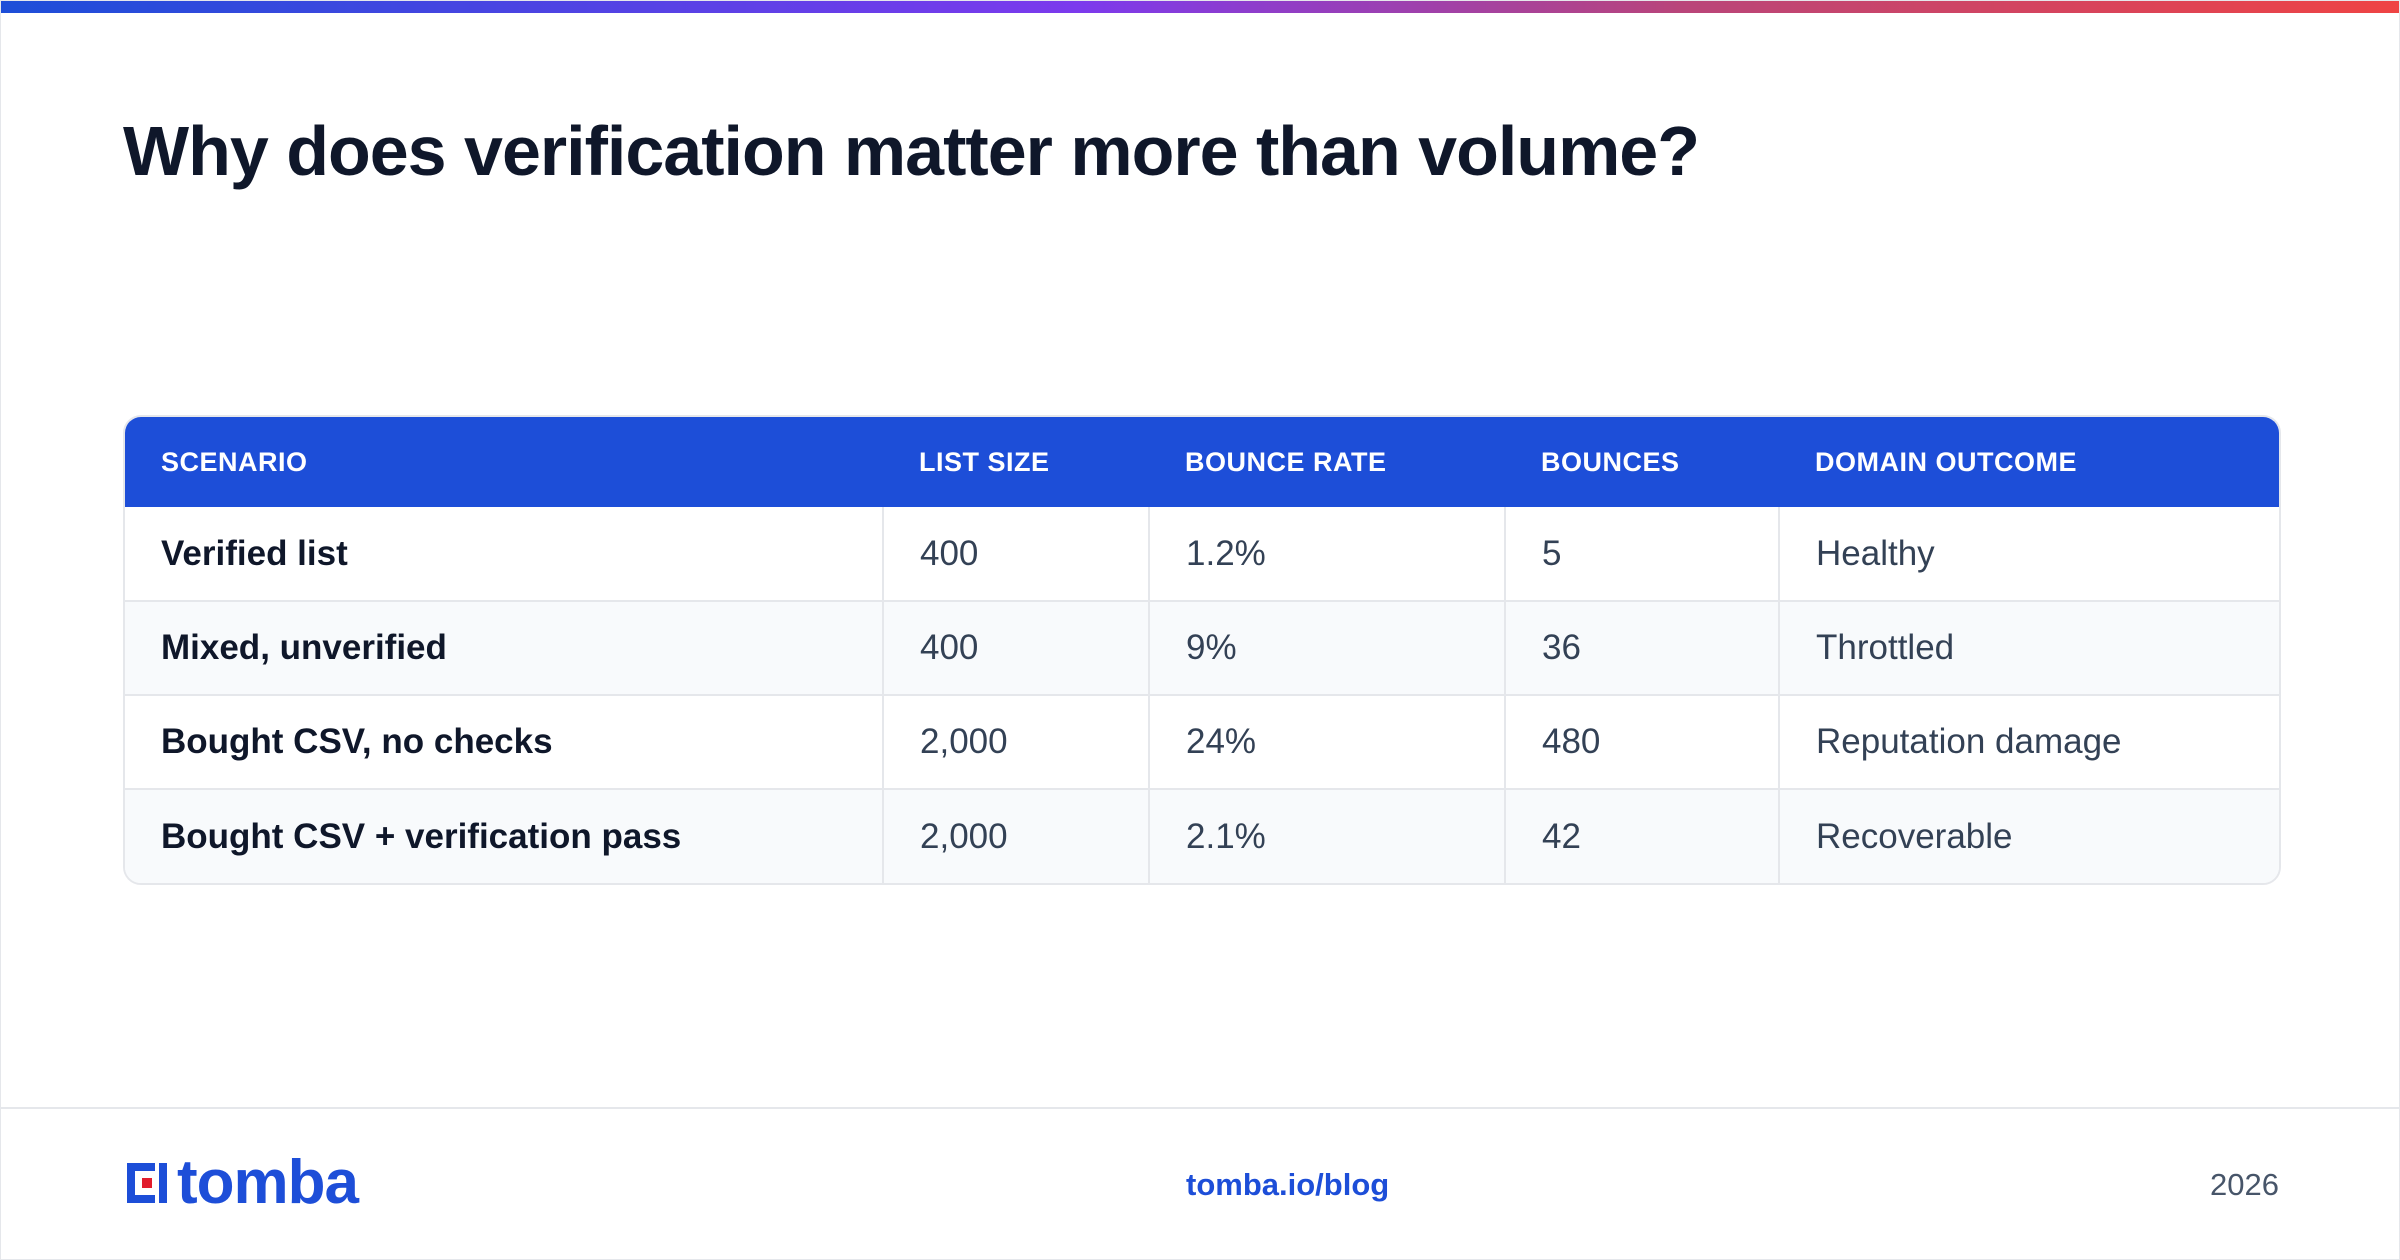 The image size is (2400, 1260). Describe the element at coordinates (1200, 7) in the screenshot. I see `gradient-top-bar` at that location.